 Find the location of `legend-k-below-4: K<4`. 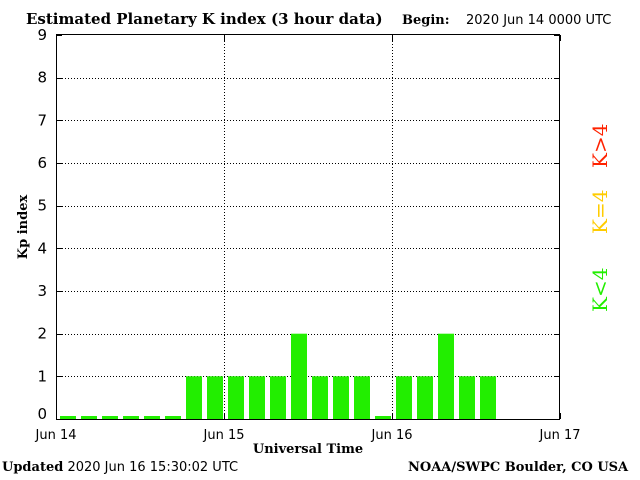

legend-k-below-4: K<4 is located at coordinates (600, 289).